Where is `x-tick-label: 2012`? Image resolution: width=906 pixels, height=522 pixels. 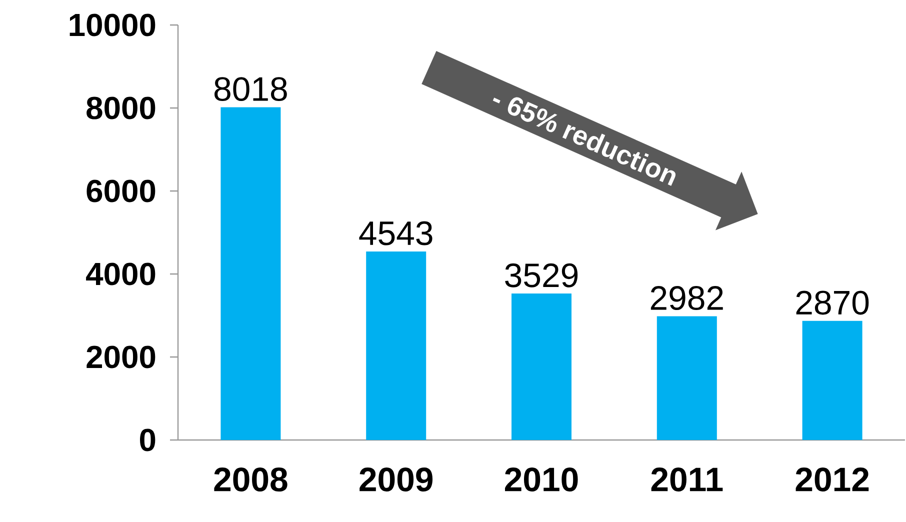 x-tick-label: 2012 is located at coordinates (832, 480).